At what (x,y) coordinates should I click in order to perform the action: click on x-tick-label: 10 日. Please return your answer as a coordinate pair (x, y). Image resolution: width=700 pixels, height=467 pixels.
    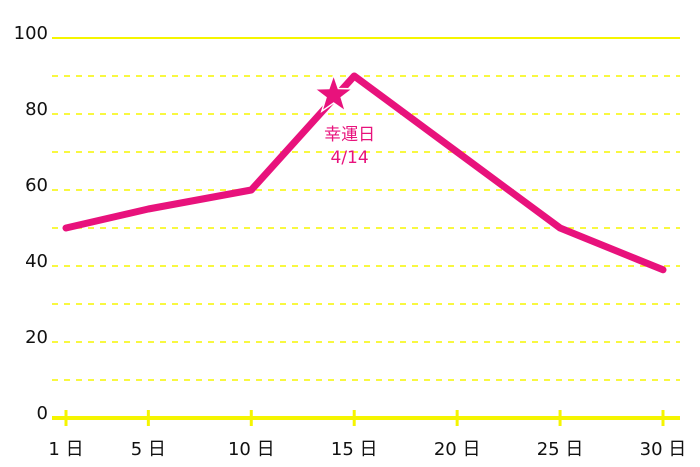
    Looking at the image, I should click on (251, 449).